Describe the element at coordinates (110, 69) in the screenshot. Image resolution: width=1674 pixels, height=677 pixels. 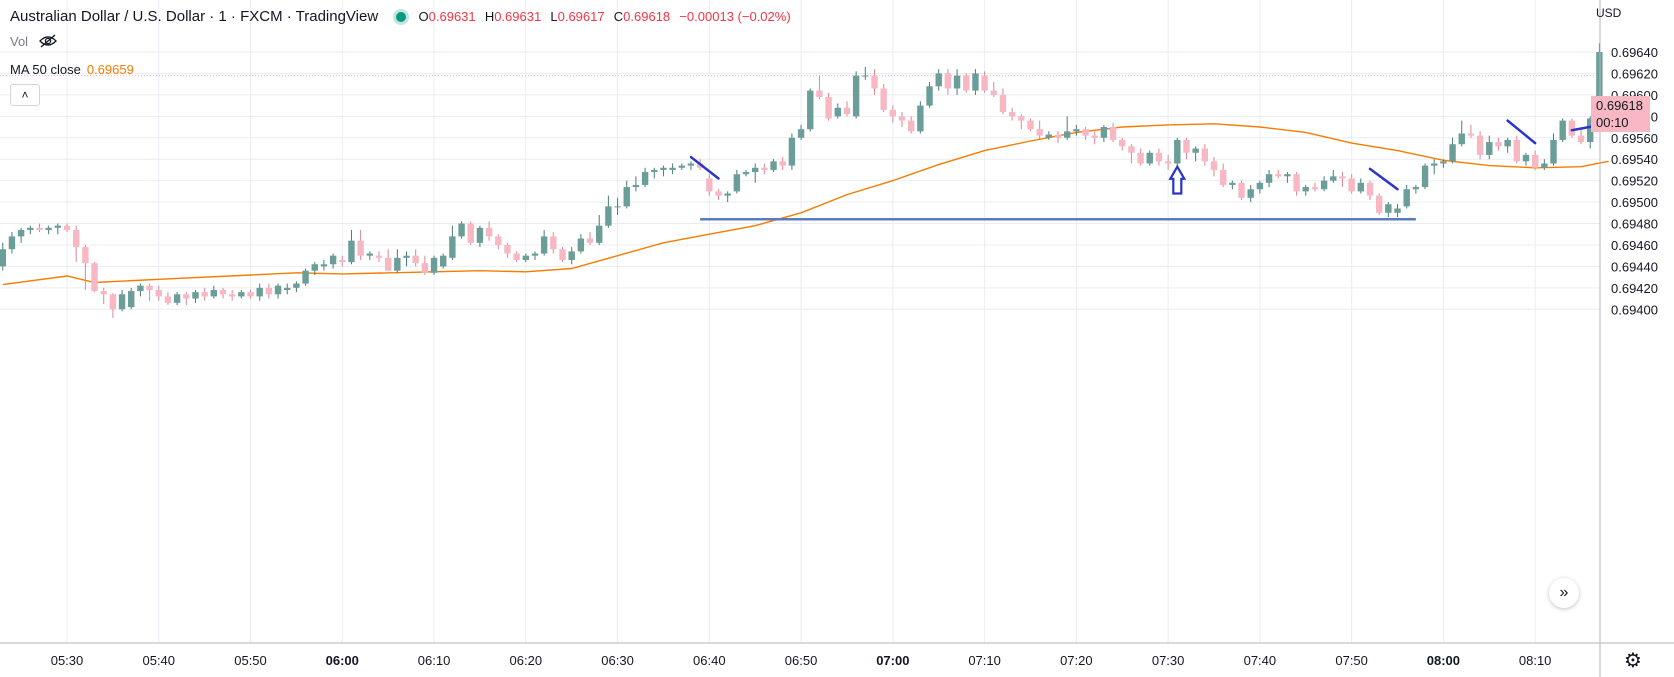
I see `ma-value: 0.69659` at that location.